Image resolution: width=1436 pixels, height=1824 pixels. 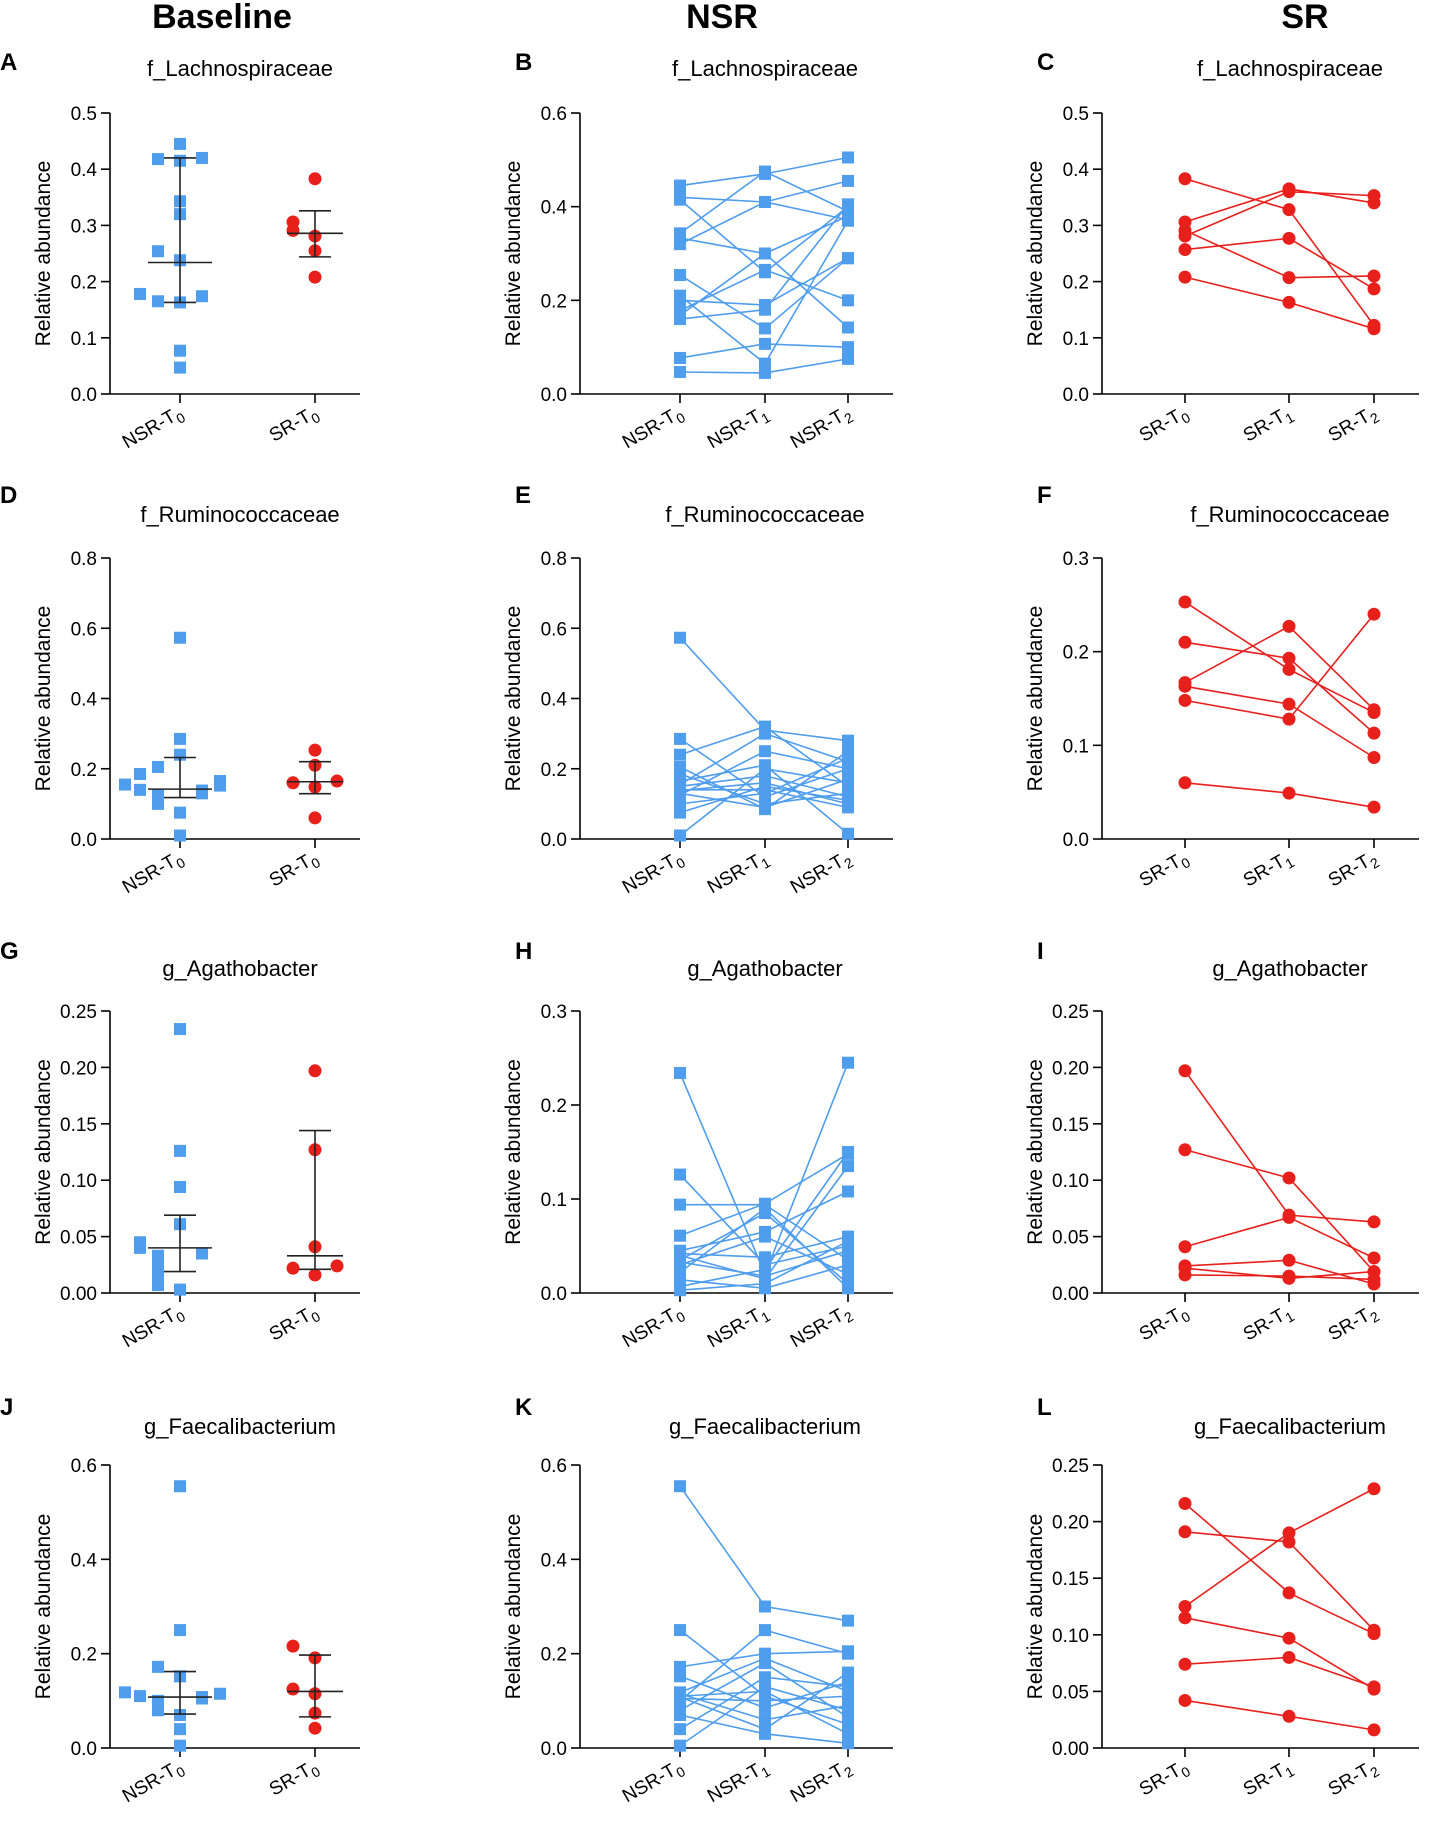 I want to click on group-NSR-T0, so click(x=173, y=255).